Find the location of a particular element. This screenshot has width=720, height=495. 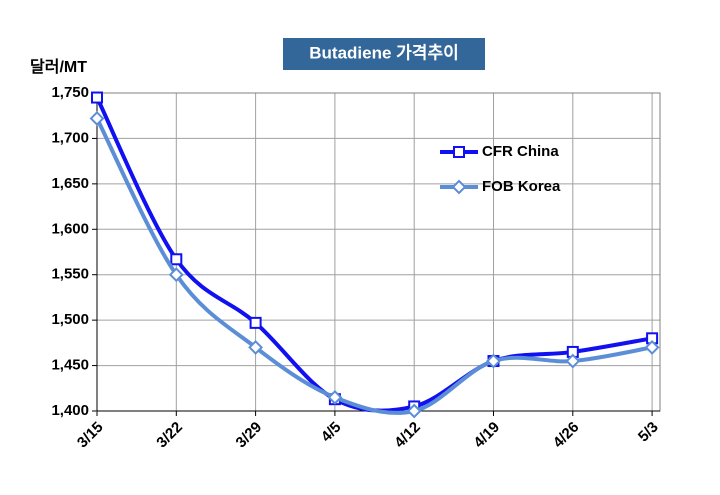

x-tick-label: 3/29 is located at coordinates (249, 435).